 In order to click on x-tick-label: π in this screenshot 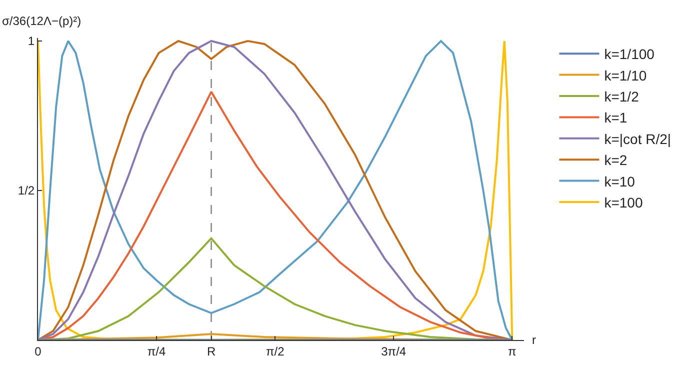, I will do `click(512, 351)`.